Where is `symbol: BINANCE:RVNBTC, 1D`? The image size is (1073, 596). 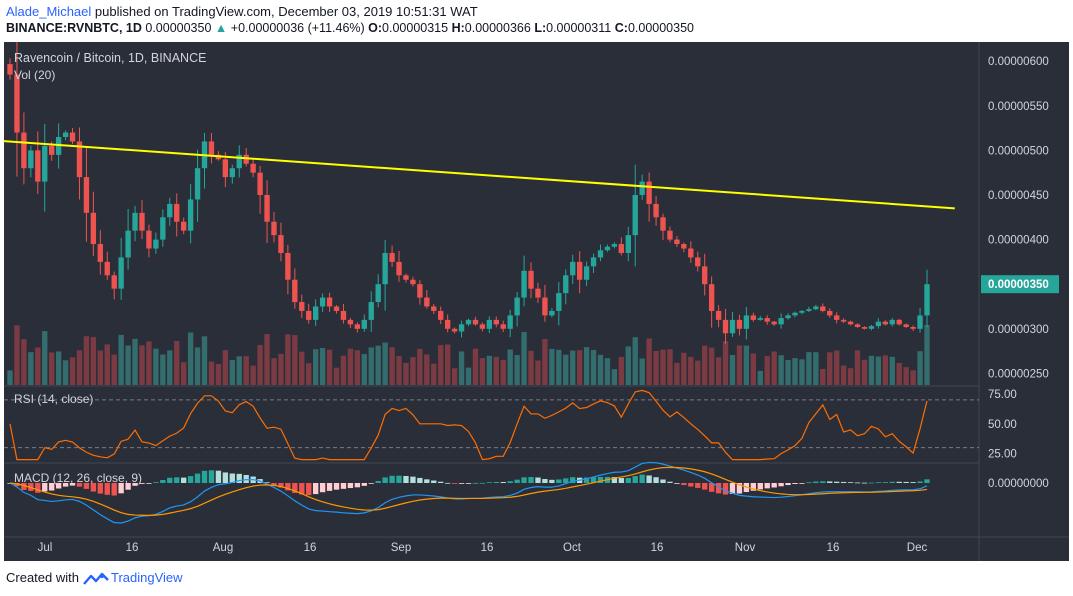
symbol: BINANCE:RVNBTC, 1D is located at coordinates (74, 28).